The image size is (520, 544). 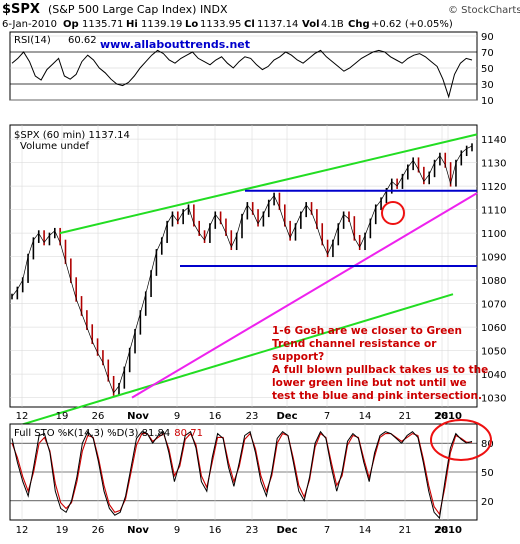 I want to click on volume-label: Vol, so click(x=311, y=24).